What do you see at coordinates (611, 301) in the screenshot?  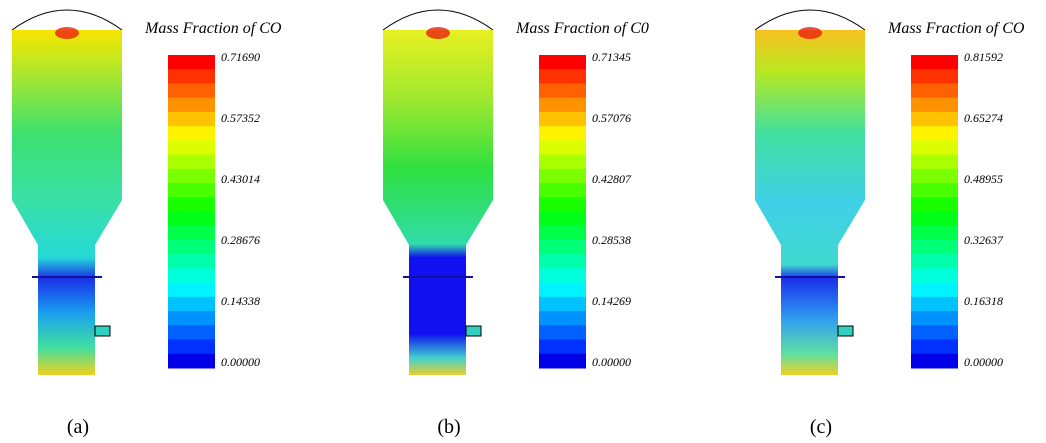 I see `colorbar-tick-label: 0.14269` at bounding box center [611, 301].